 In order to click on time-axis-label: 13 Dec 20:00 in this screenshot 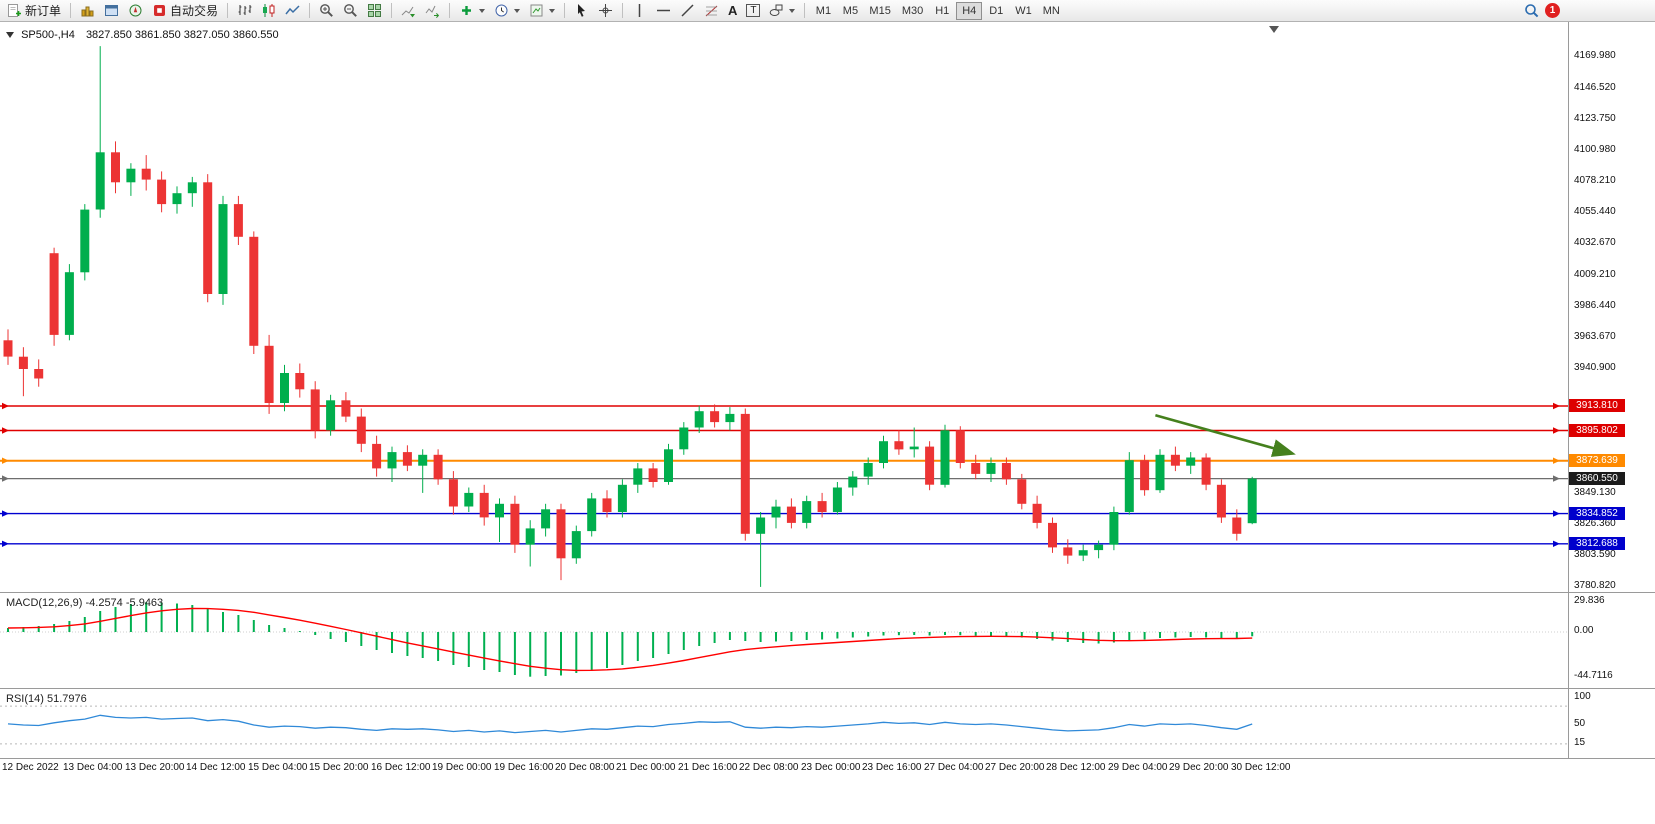, I will do `click(155, 767)`.